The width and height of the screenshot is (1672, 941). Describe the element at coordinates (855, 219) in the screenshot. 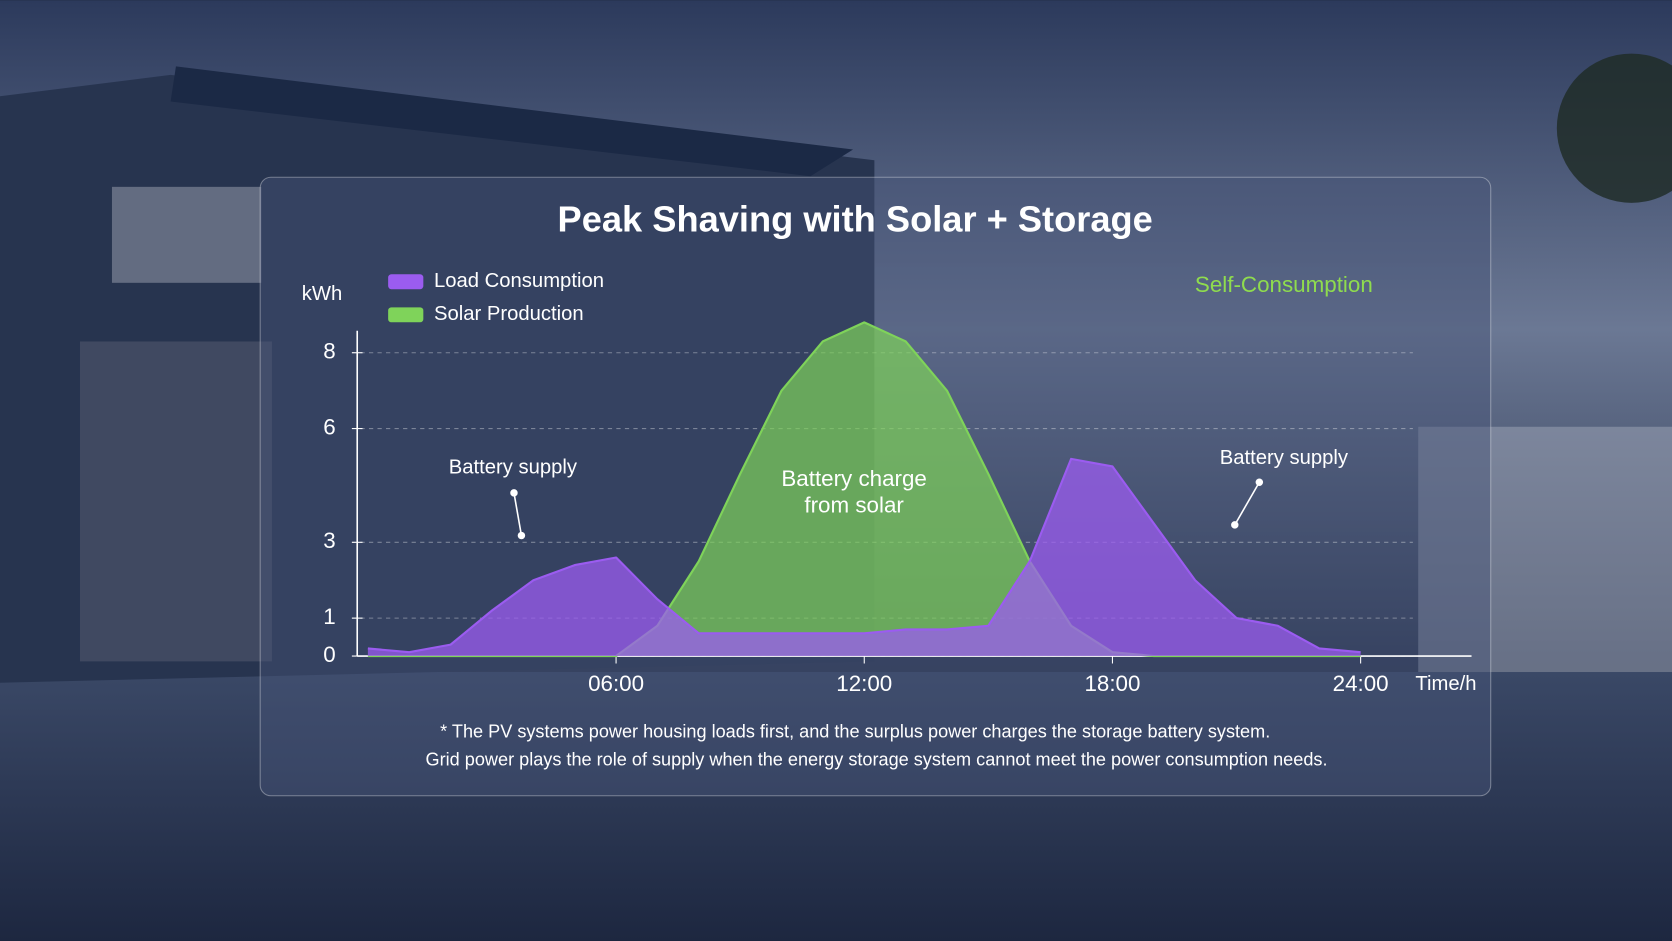

I see `chart-title: Peak Shaving with Solar + Storage` at that location.